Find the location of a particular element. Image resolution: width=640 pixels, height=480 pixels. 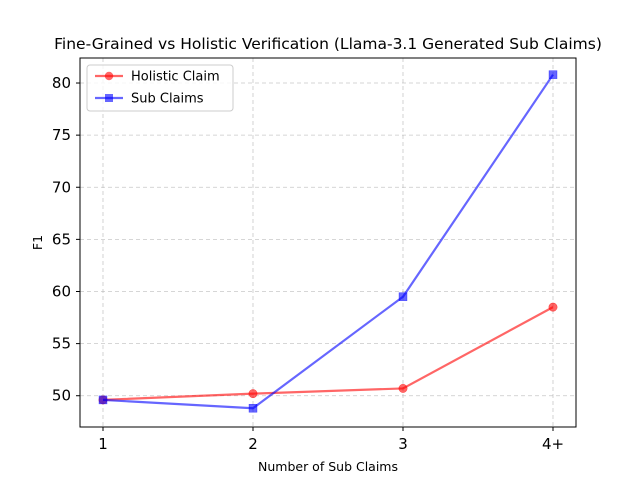

y-tick-label: 60 is located at coordinates (61, 291).